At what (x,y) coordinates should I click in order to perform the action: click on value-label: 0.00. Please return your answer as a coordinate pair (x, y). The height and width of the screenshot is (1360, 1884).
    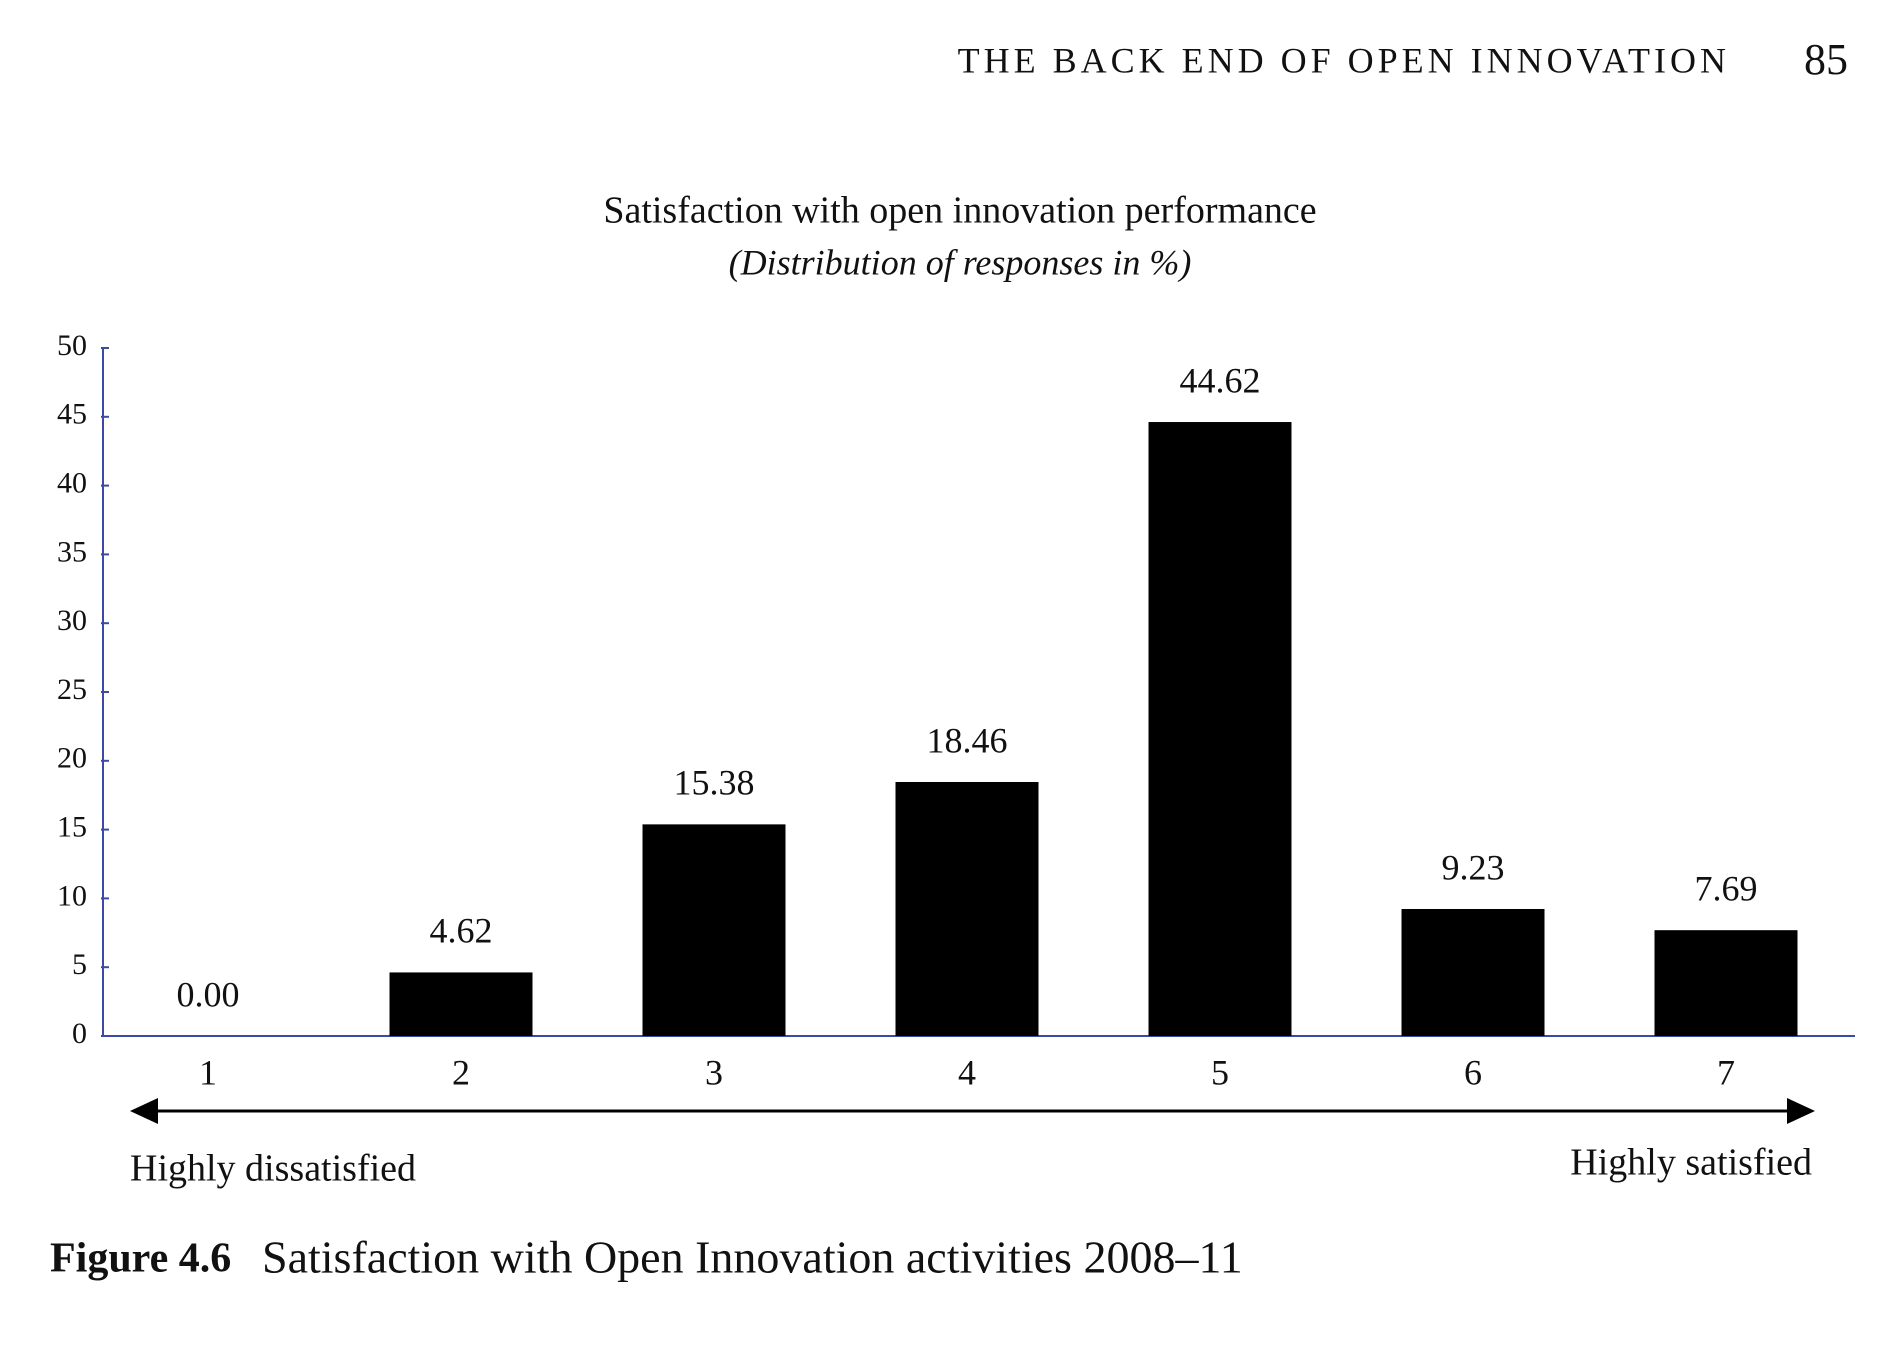
    Looking at the image, I should click on (208, 994).